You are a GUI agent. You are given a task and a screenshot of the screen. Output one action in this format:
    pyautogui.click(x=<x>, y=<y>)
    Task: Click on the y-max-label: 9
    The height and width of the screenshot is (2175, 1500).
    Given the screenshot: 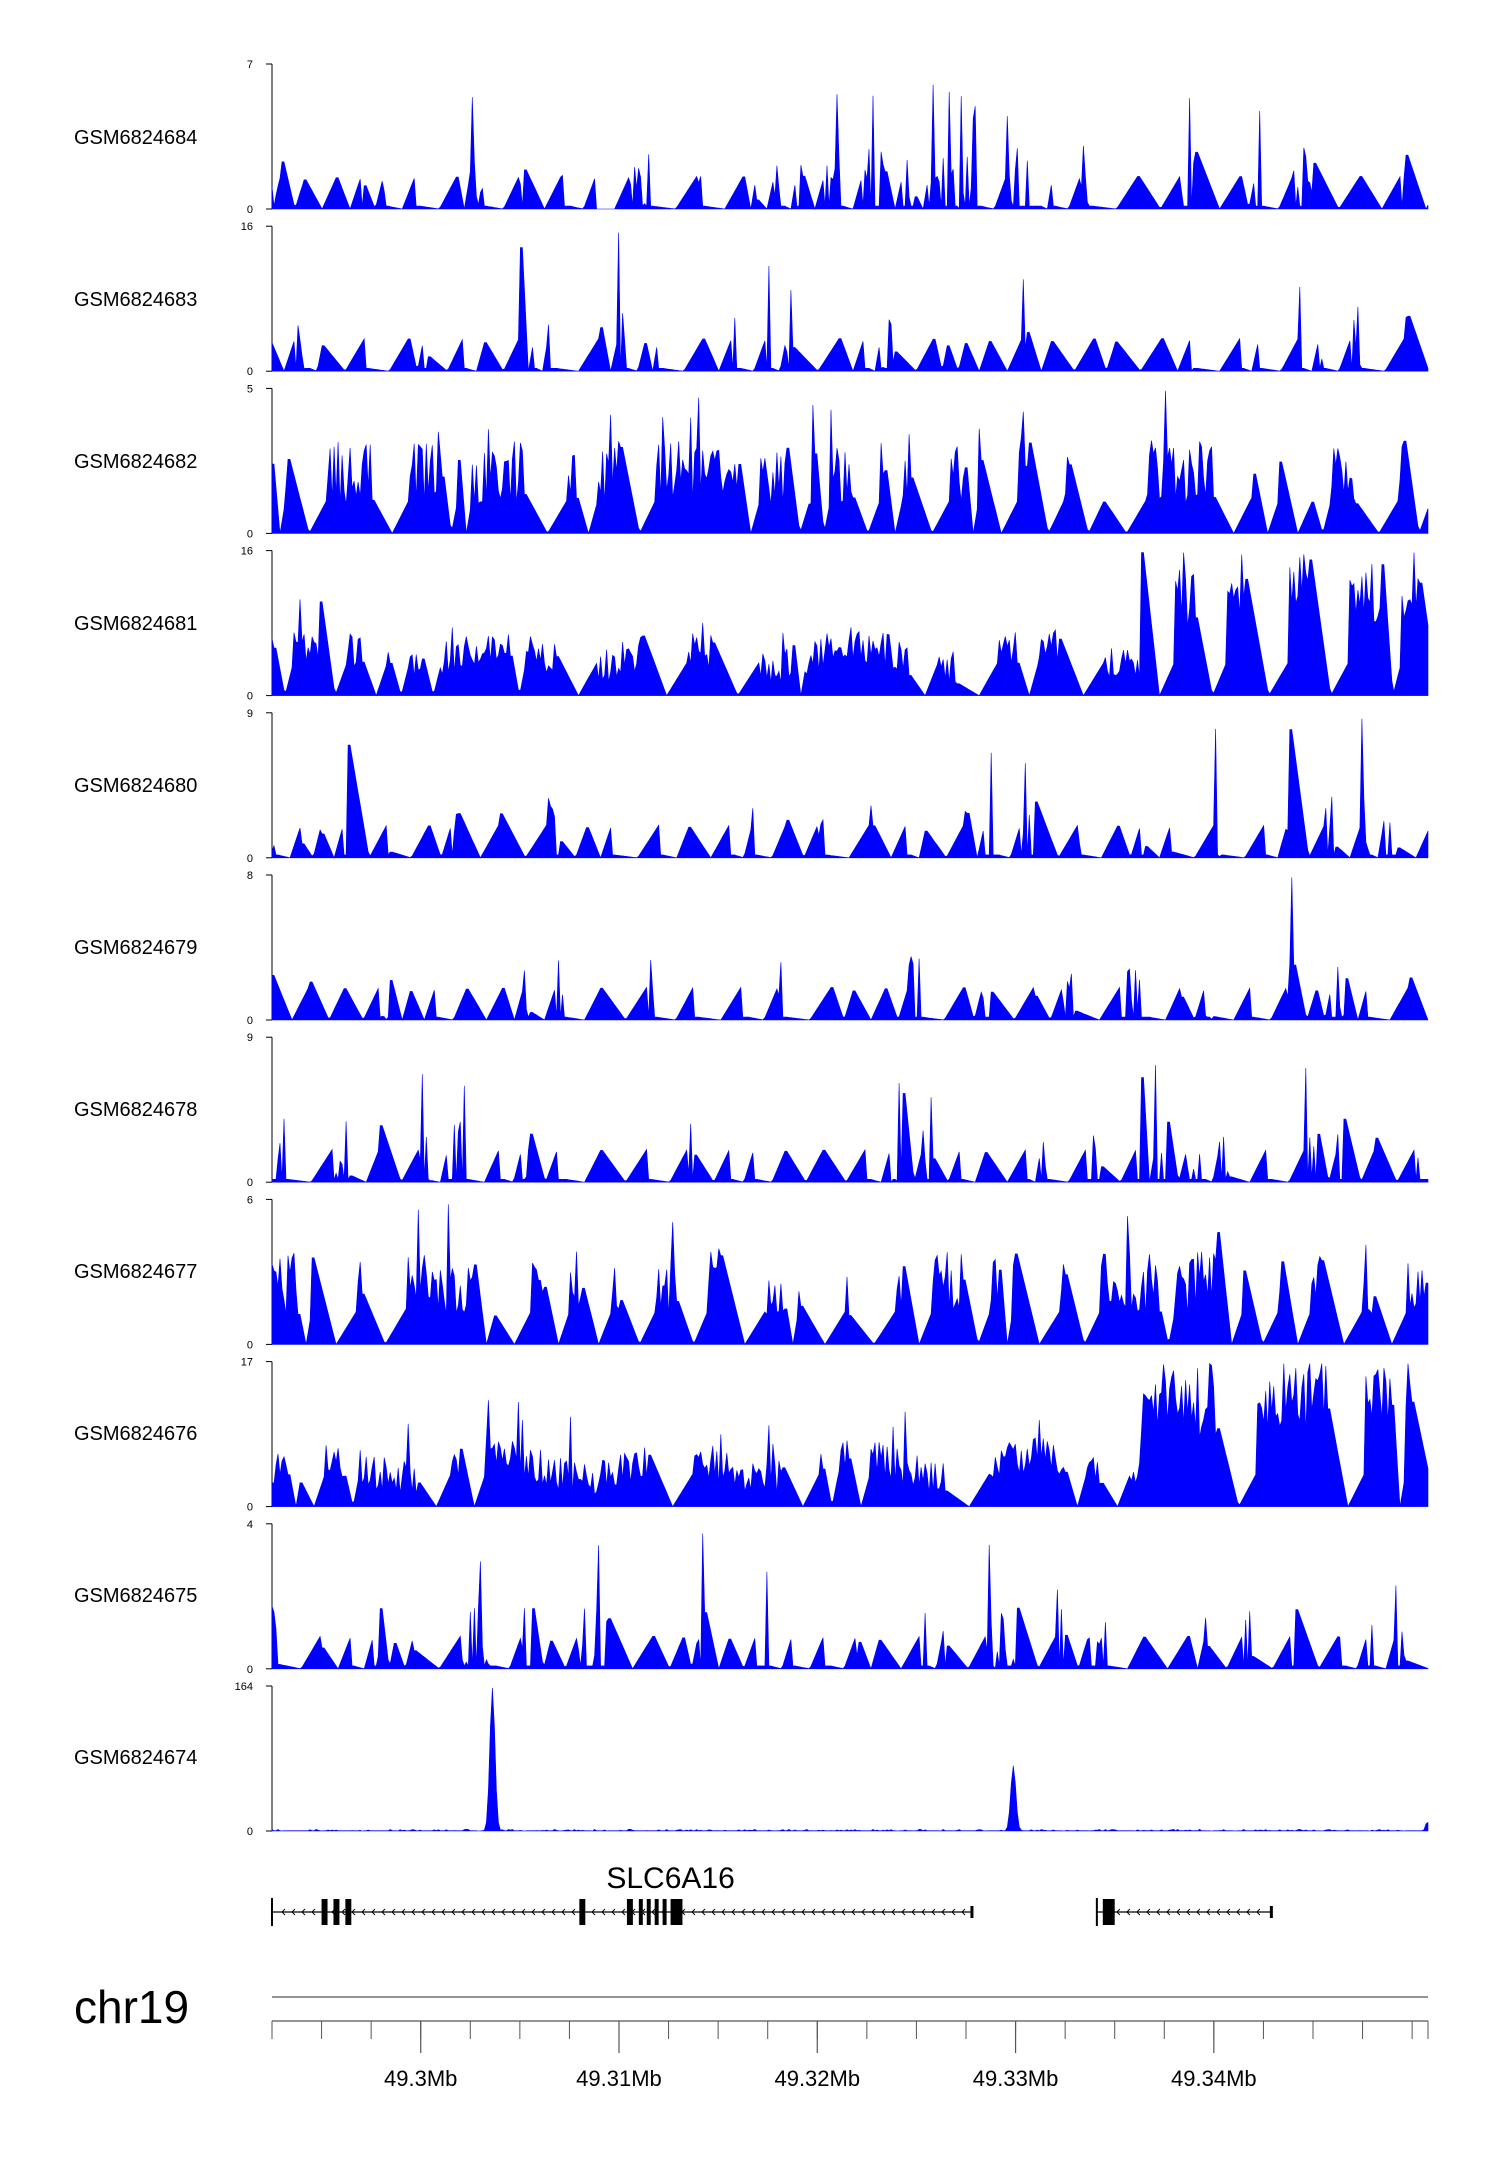 What is the action you would take?
    pyautogui.click(x=250, y=1038)
    